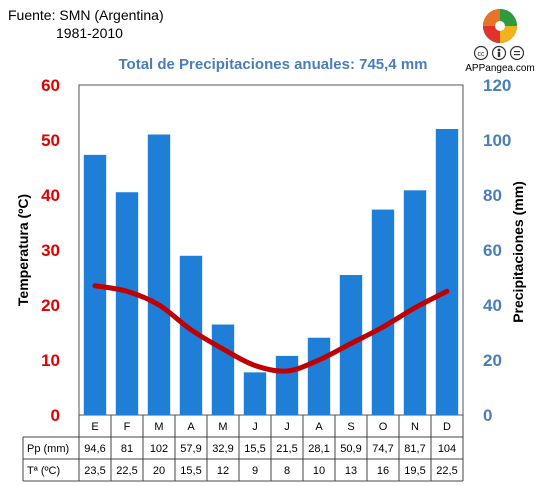 The image size is (548, 486). I want to click on right-tick-label: 60, so click(492, 250).